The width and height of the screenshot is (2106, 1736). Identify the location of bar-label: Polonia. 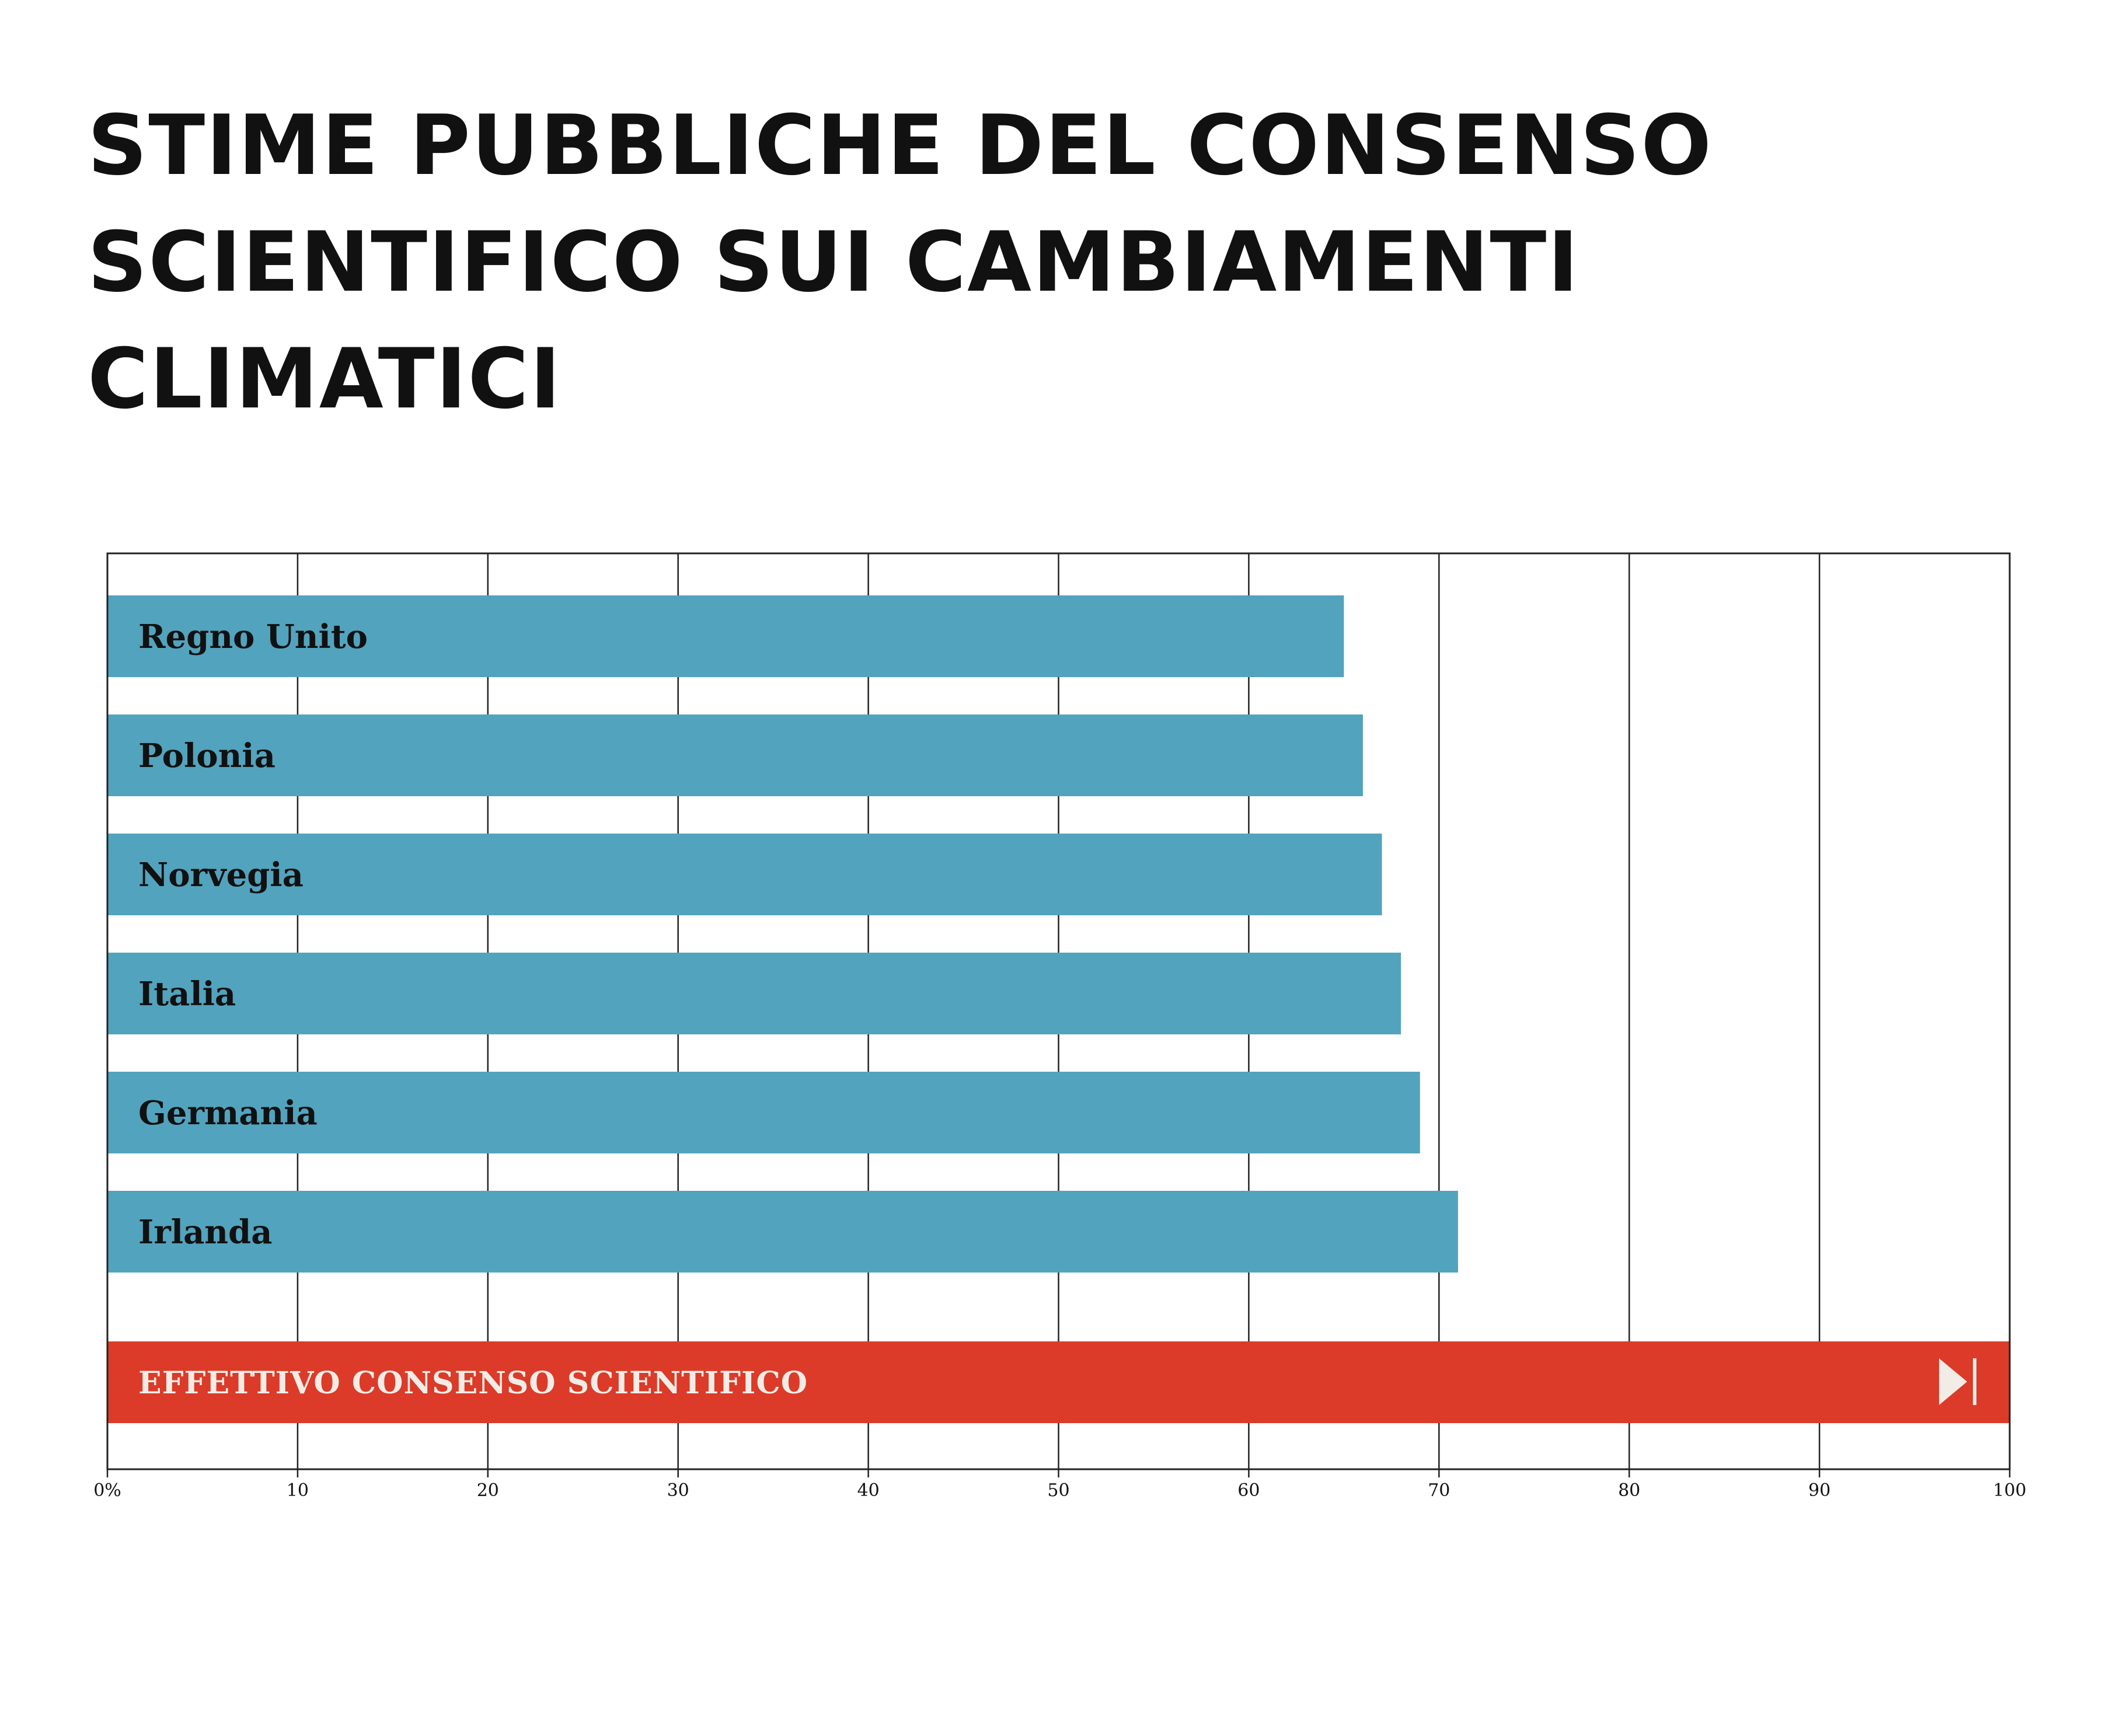
(207, 756).